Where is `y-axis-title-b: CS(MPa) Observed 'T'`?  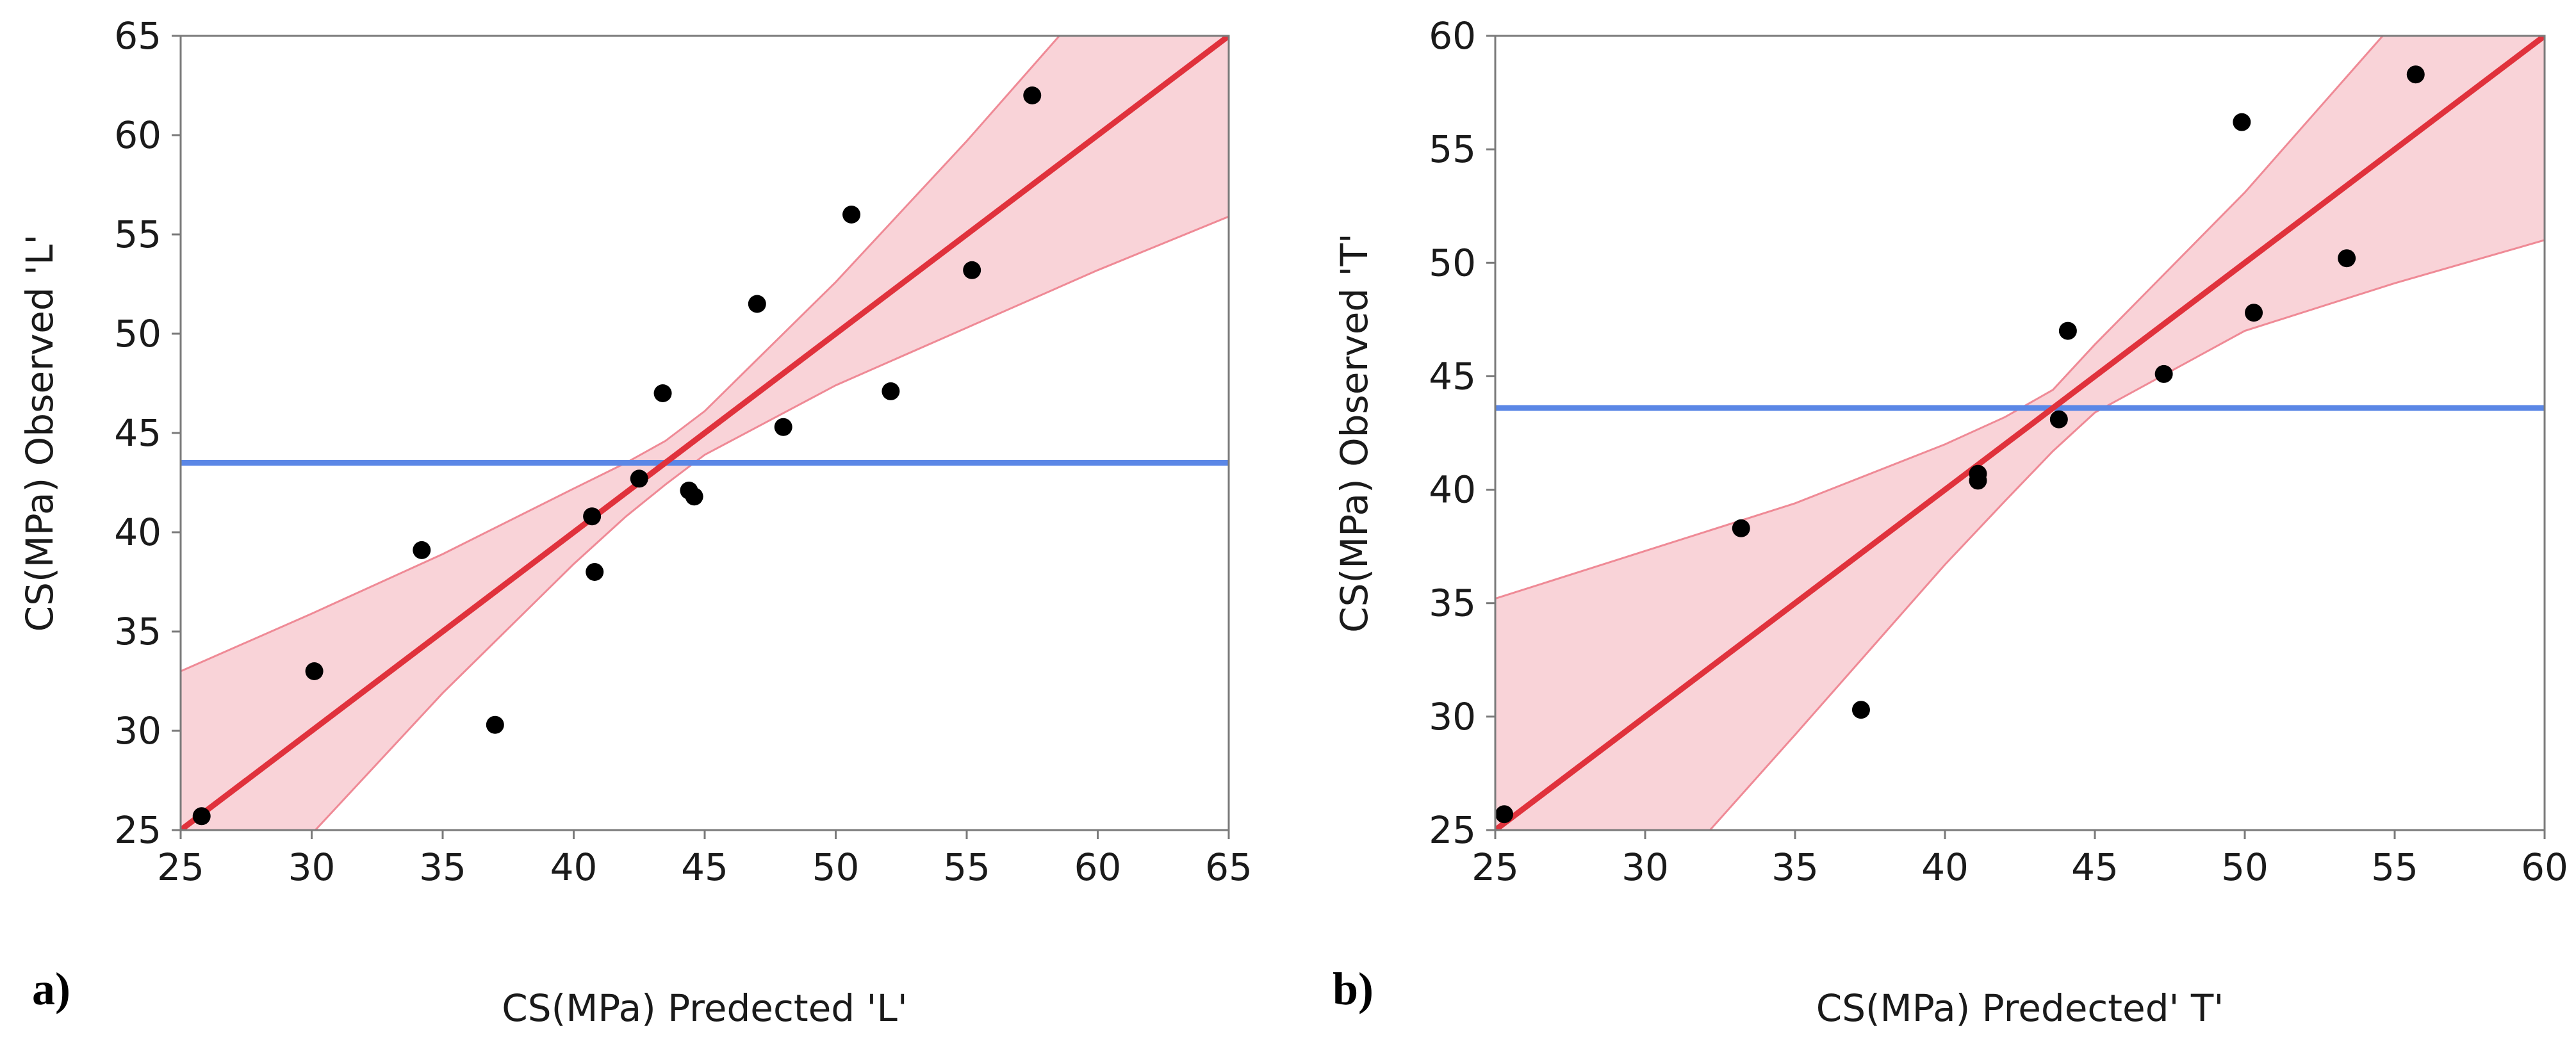
y-axis-title-b: CS(MPa) Observed 'T' is located at coordinates (1355, 433).